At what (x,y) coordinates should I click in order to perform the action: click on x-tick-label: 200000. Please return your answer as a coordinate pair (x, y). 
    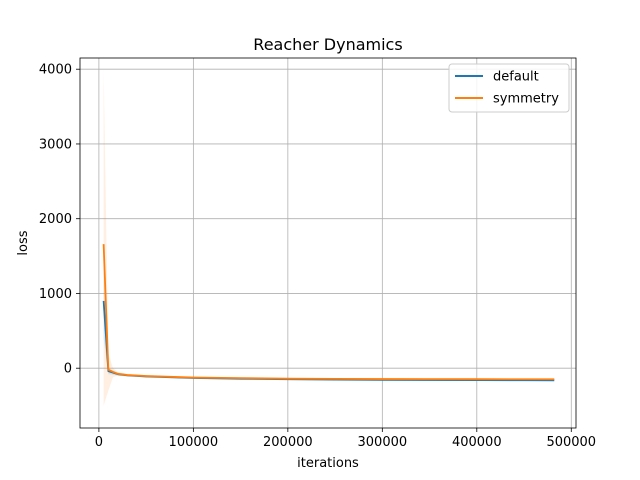
    Looking at the image, I should click on (288, 442).